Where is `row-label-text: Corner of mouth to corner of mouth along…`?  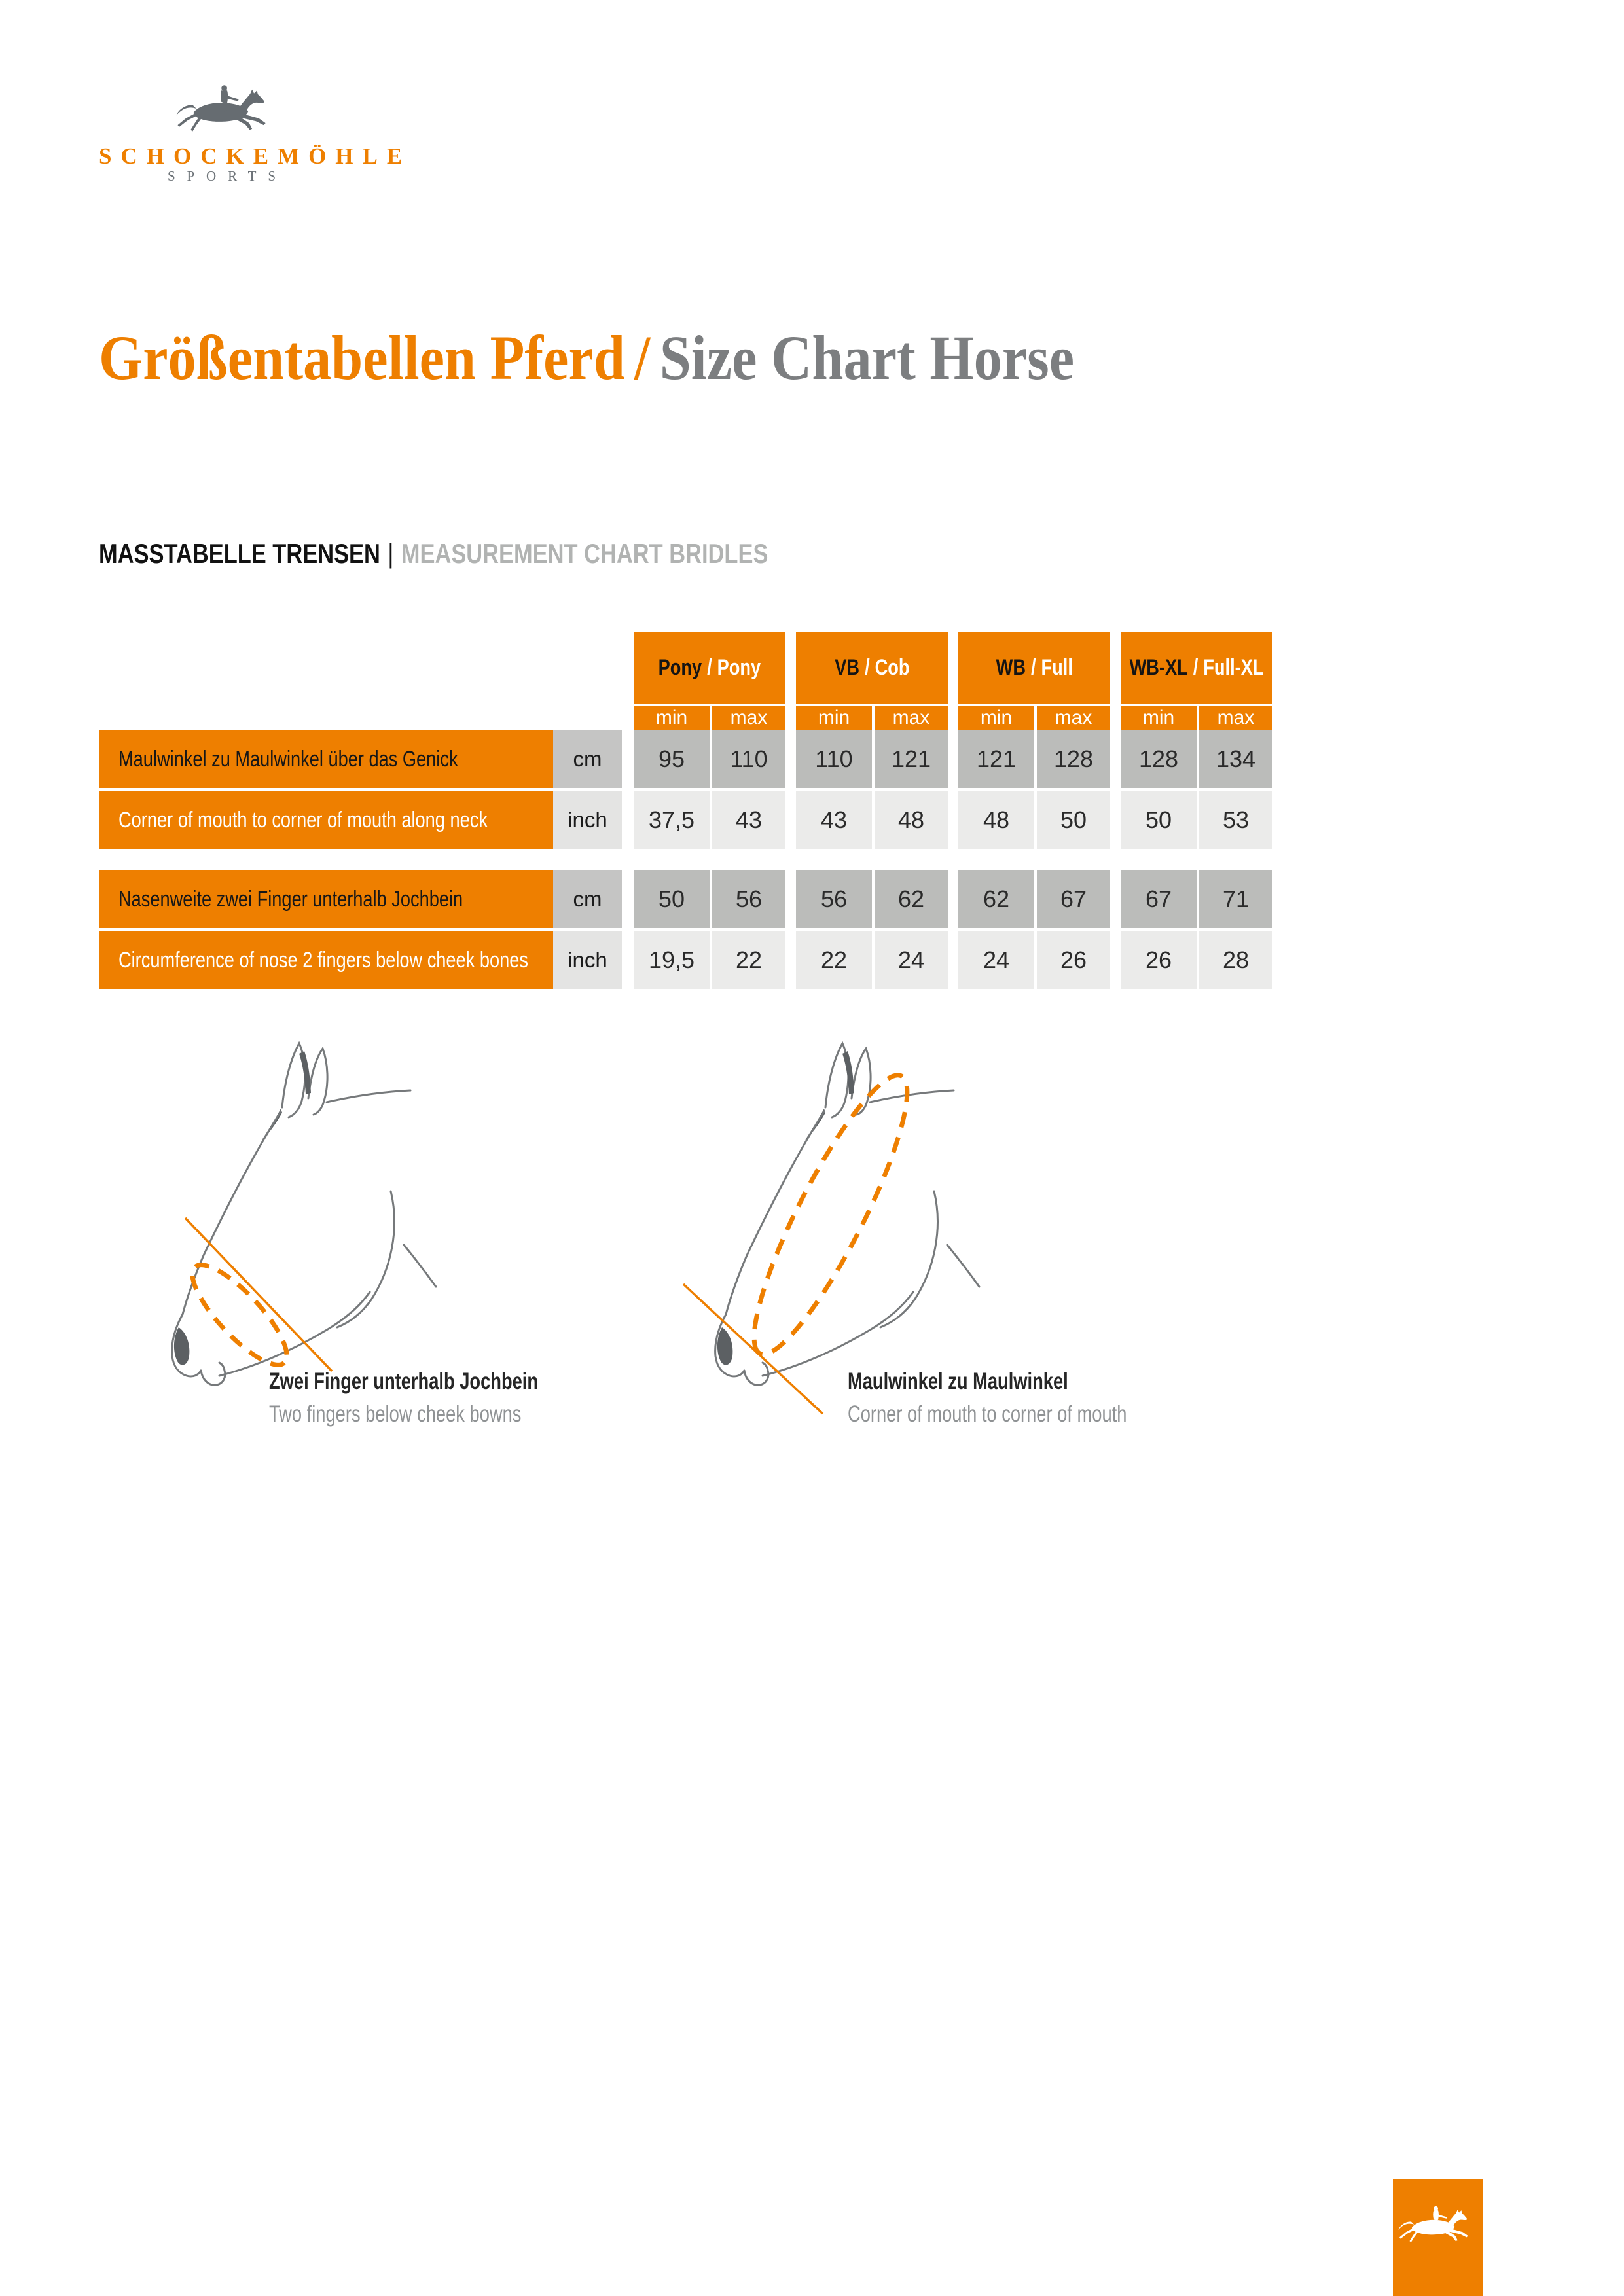
row-label-text: Corner of mouth to corner of mouth along… is located at coordinates (303, 820).